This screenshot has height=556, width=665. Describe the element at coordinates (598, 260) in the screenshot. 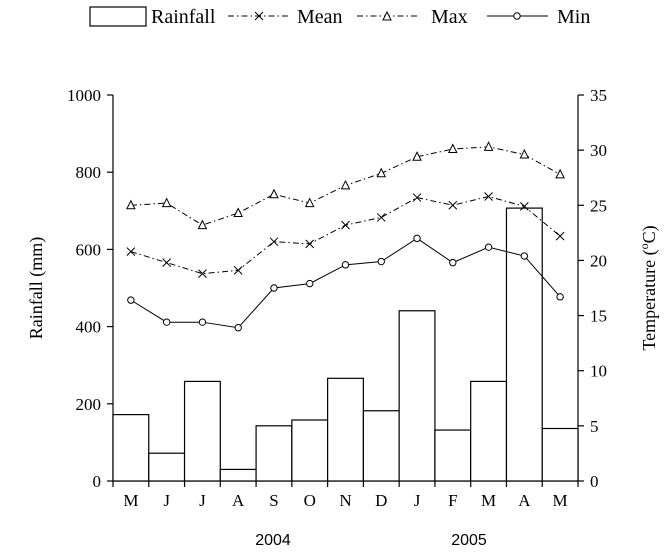

I see `right-tick-label: 20` at that location.